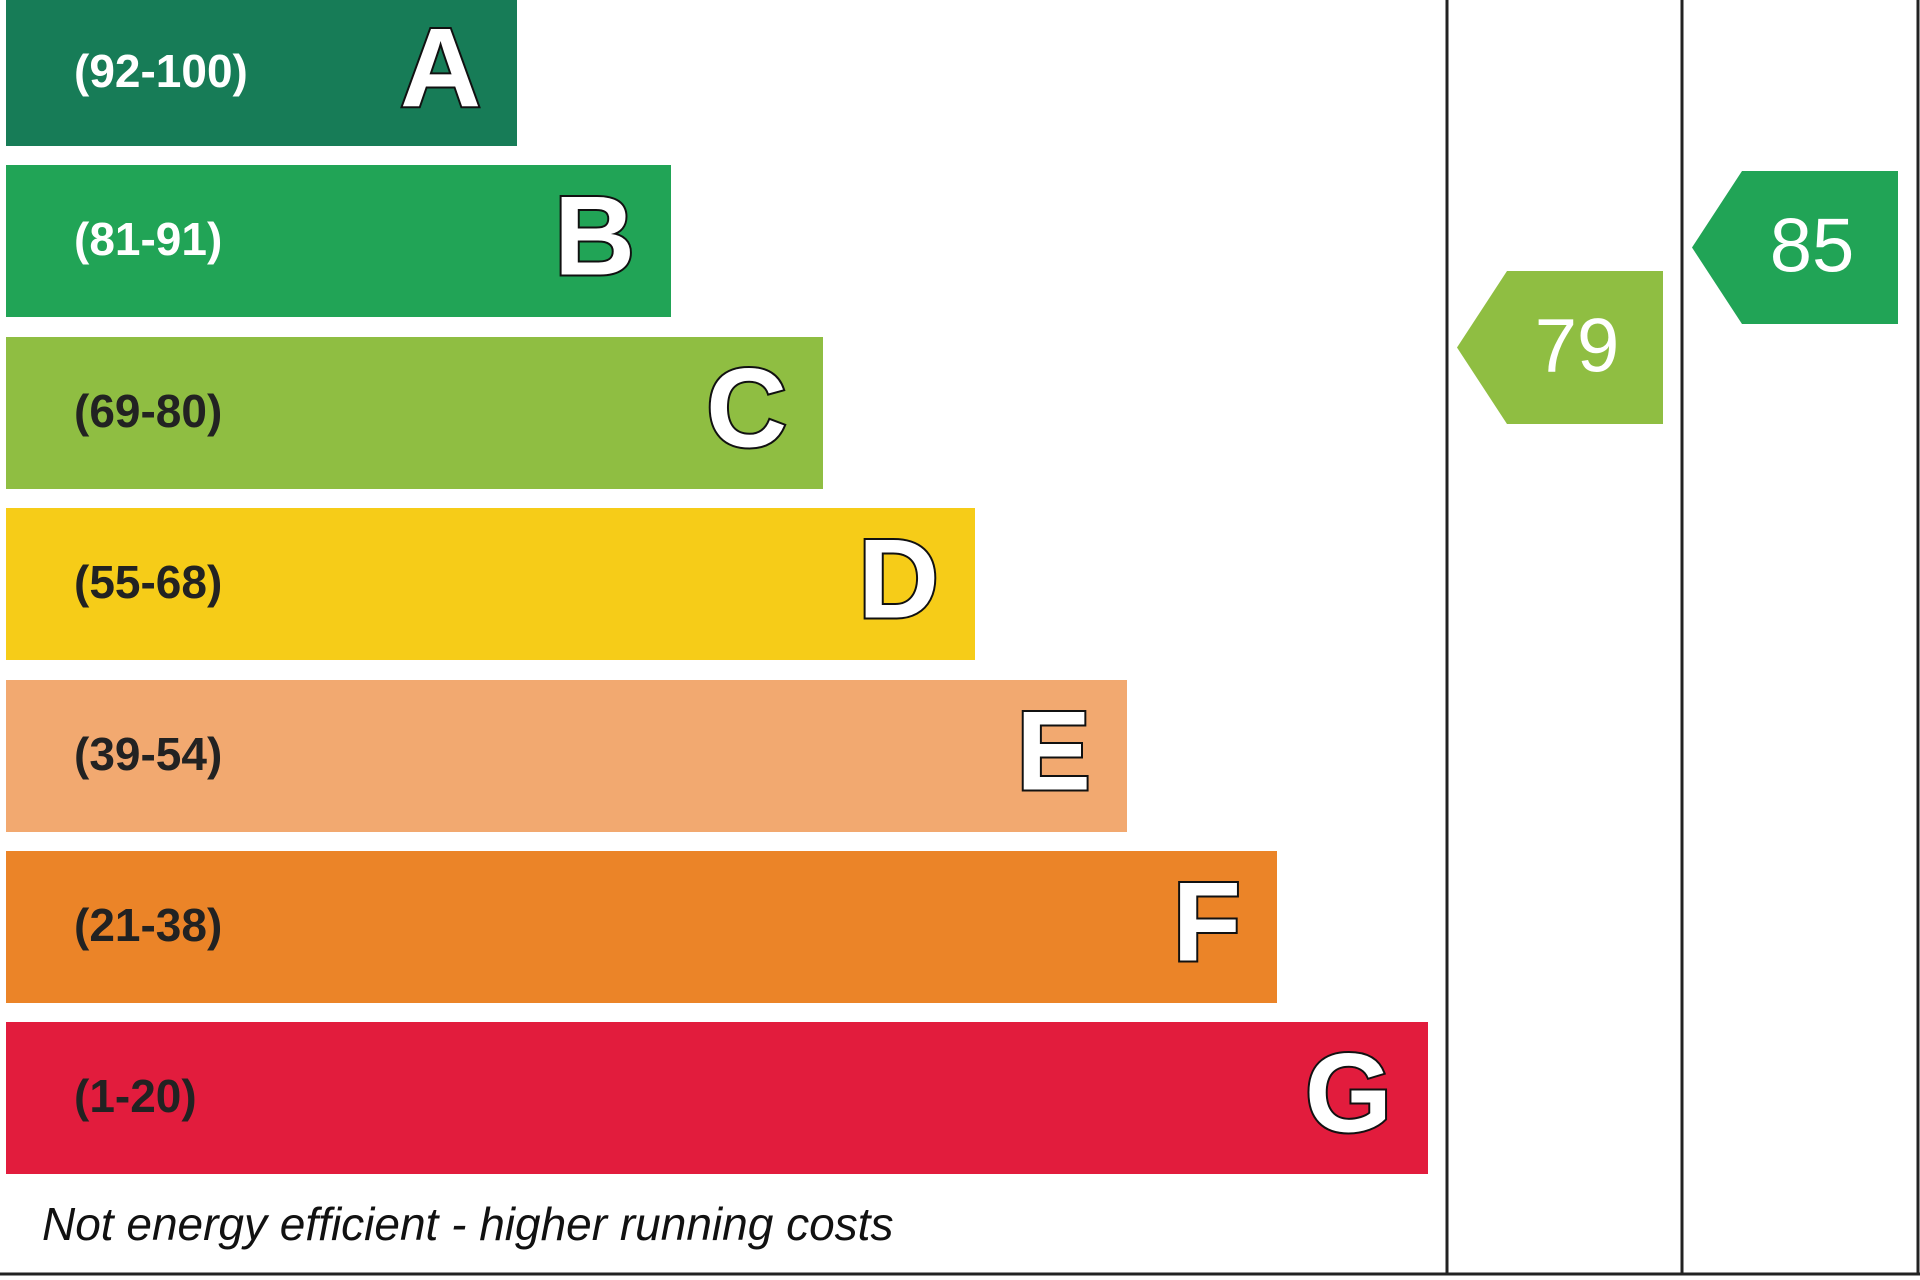 Image resolution: width=1920 pixels, height=1280 pixels. I want to click on band-range: (69-80), so click(148, 411).